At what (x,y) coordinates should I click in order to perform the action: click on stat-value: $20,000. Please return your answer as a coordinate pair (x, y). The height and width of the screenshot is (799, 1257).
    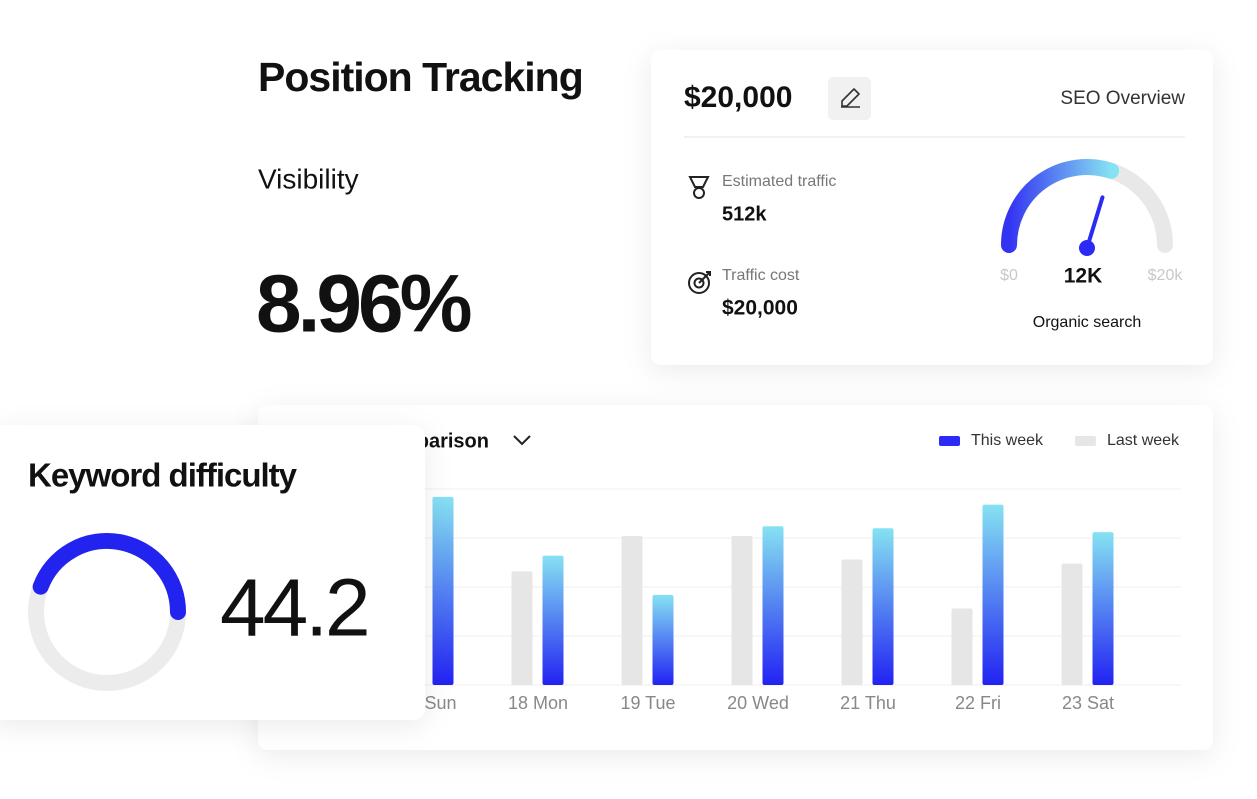
    Looking at the image, I should click on (760, 308).